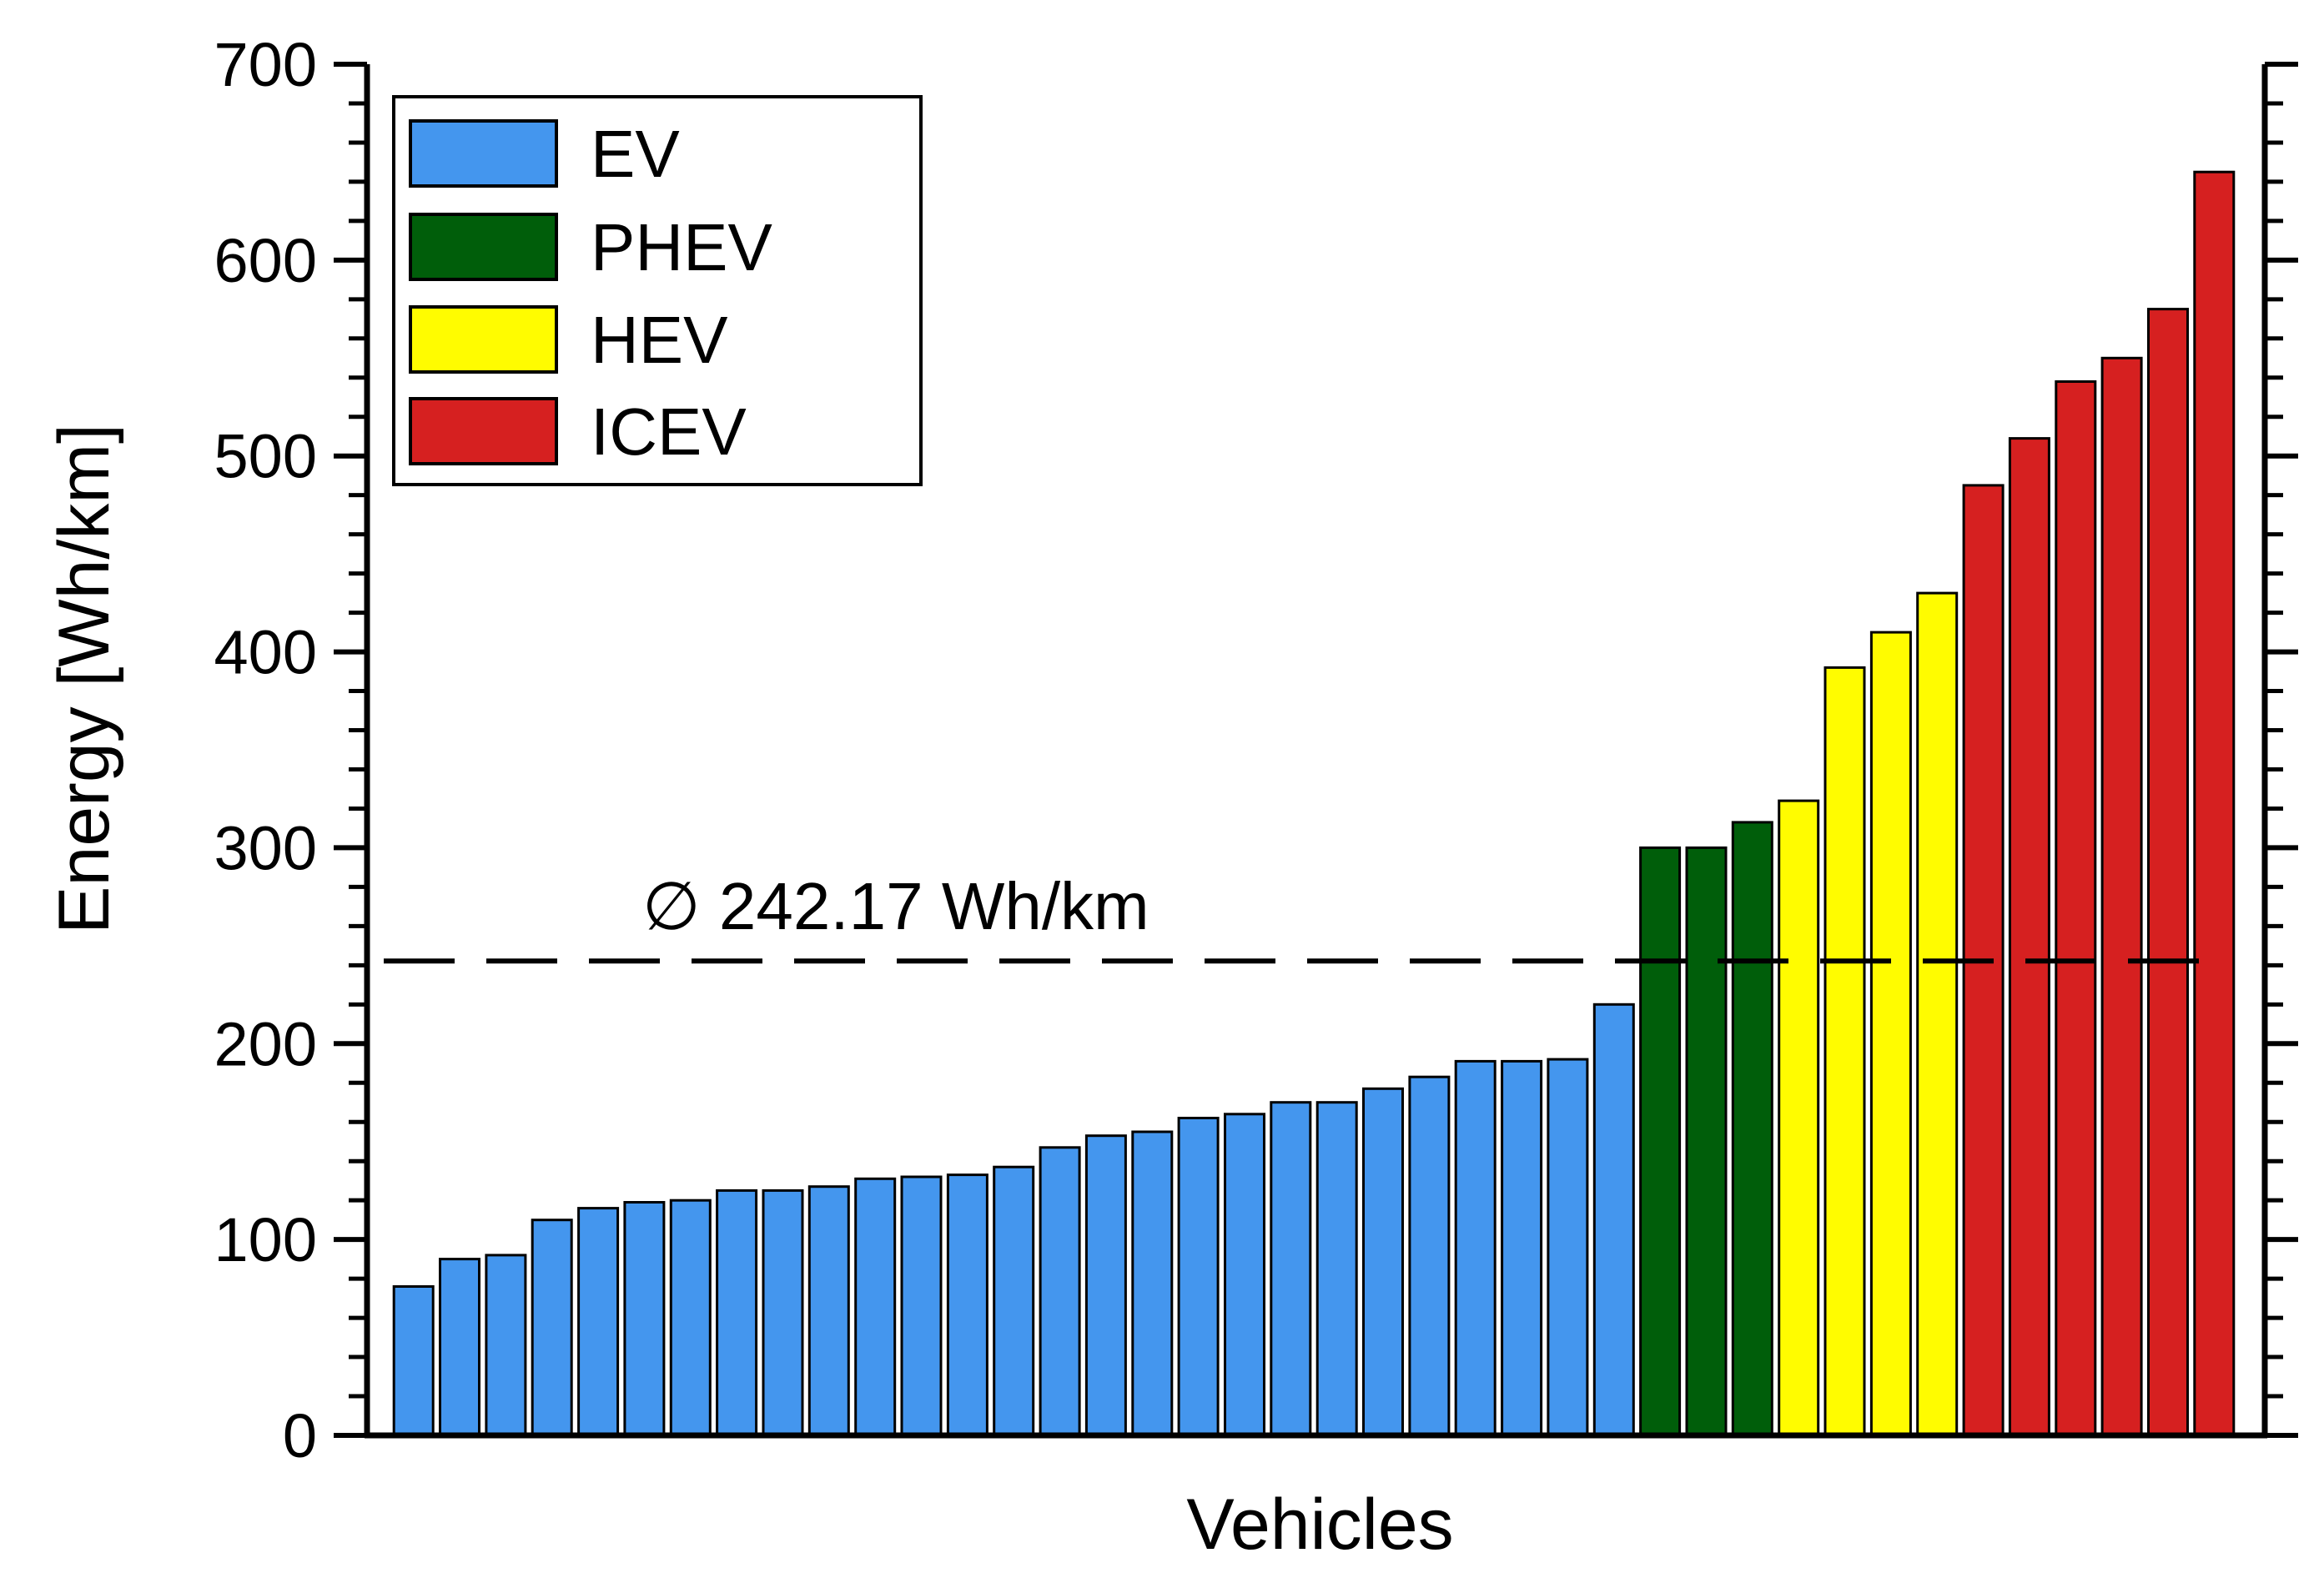 The width and height of the screenshot is (2324, 1578). Describe the element at coordinates (265, 1043) in the screenshot. I see `y-tick-label-200: 200` at that location.